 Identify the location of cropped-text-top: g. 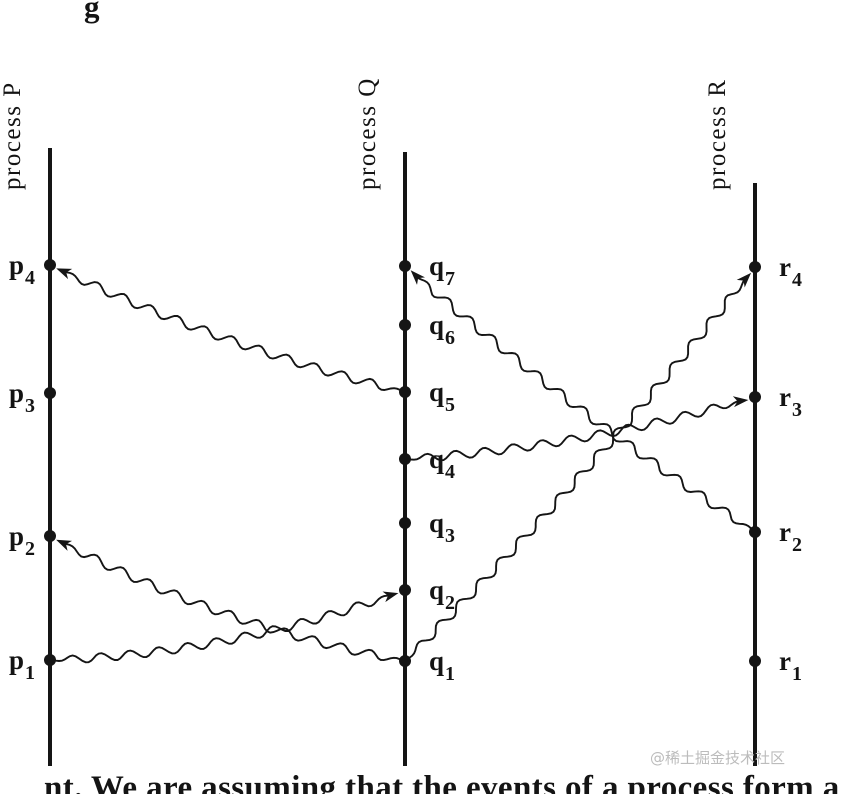
(92, 12).